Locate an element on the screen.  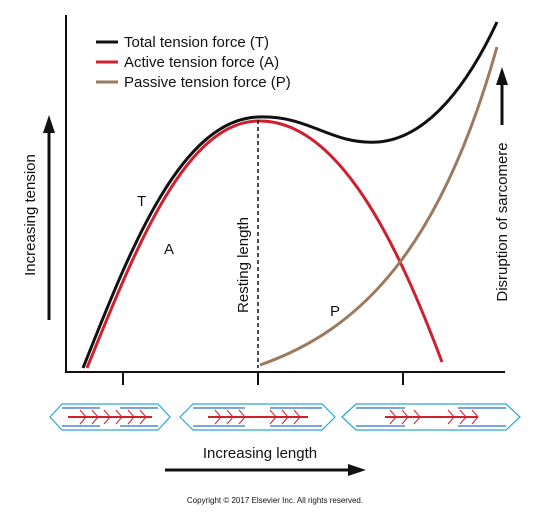
curve-label: P is located at coordinates (335, 311).